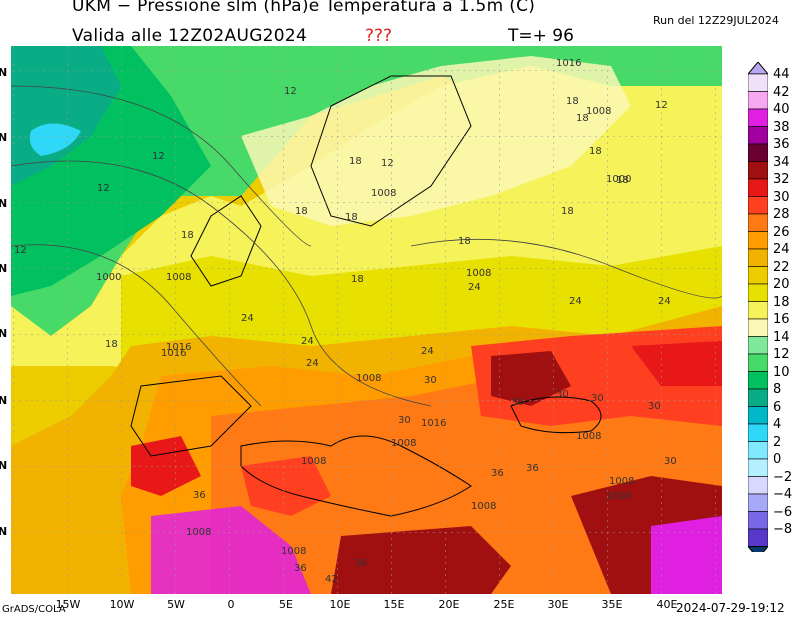 This screenshot has height=618, width=800. I want to click on legend-value: 32, so click(781, 179).